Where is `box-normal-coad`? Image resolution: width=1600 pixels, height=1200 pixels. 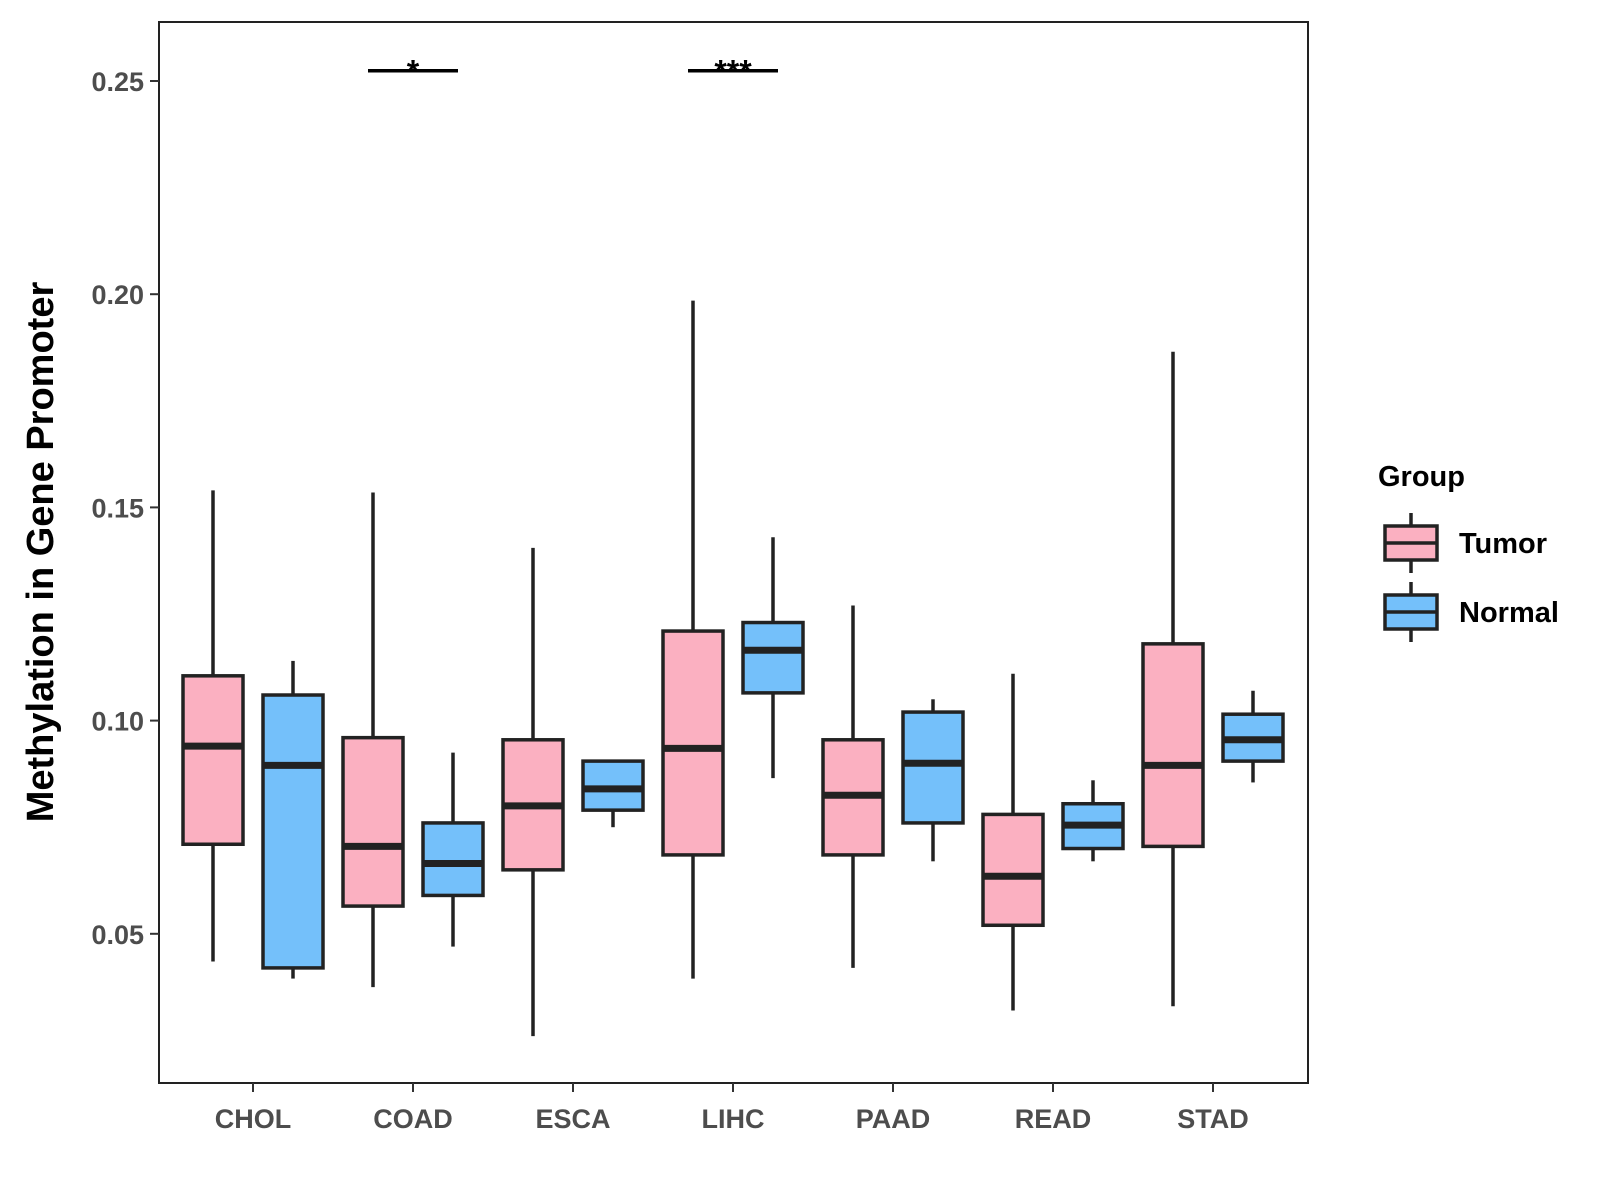
box-normal-coad is located at coordinates (453, 849).